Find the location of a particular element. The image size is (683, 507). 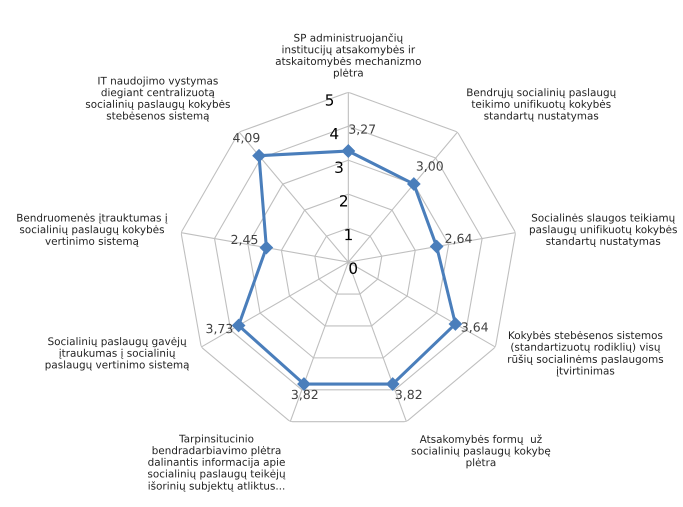

spoke-label: Socialinės slaugos teikiamų paslaugų unifikuotų kokybės standartų nustatymas is located at coordinates (603, 230).